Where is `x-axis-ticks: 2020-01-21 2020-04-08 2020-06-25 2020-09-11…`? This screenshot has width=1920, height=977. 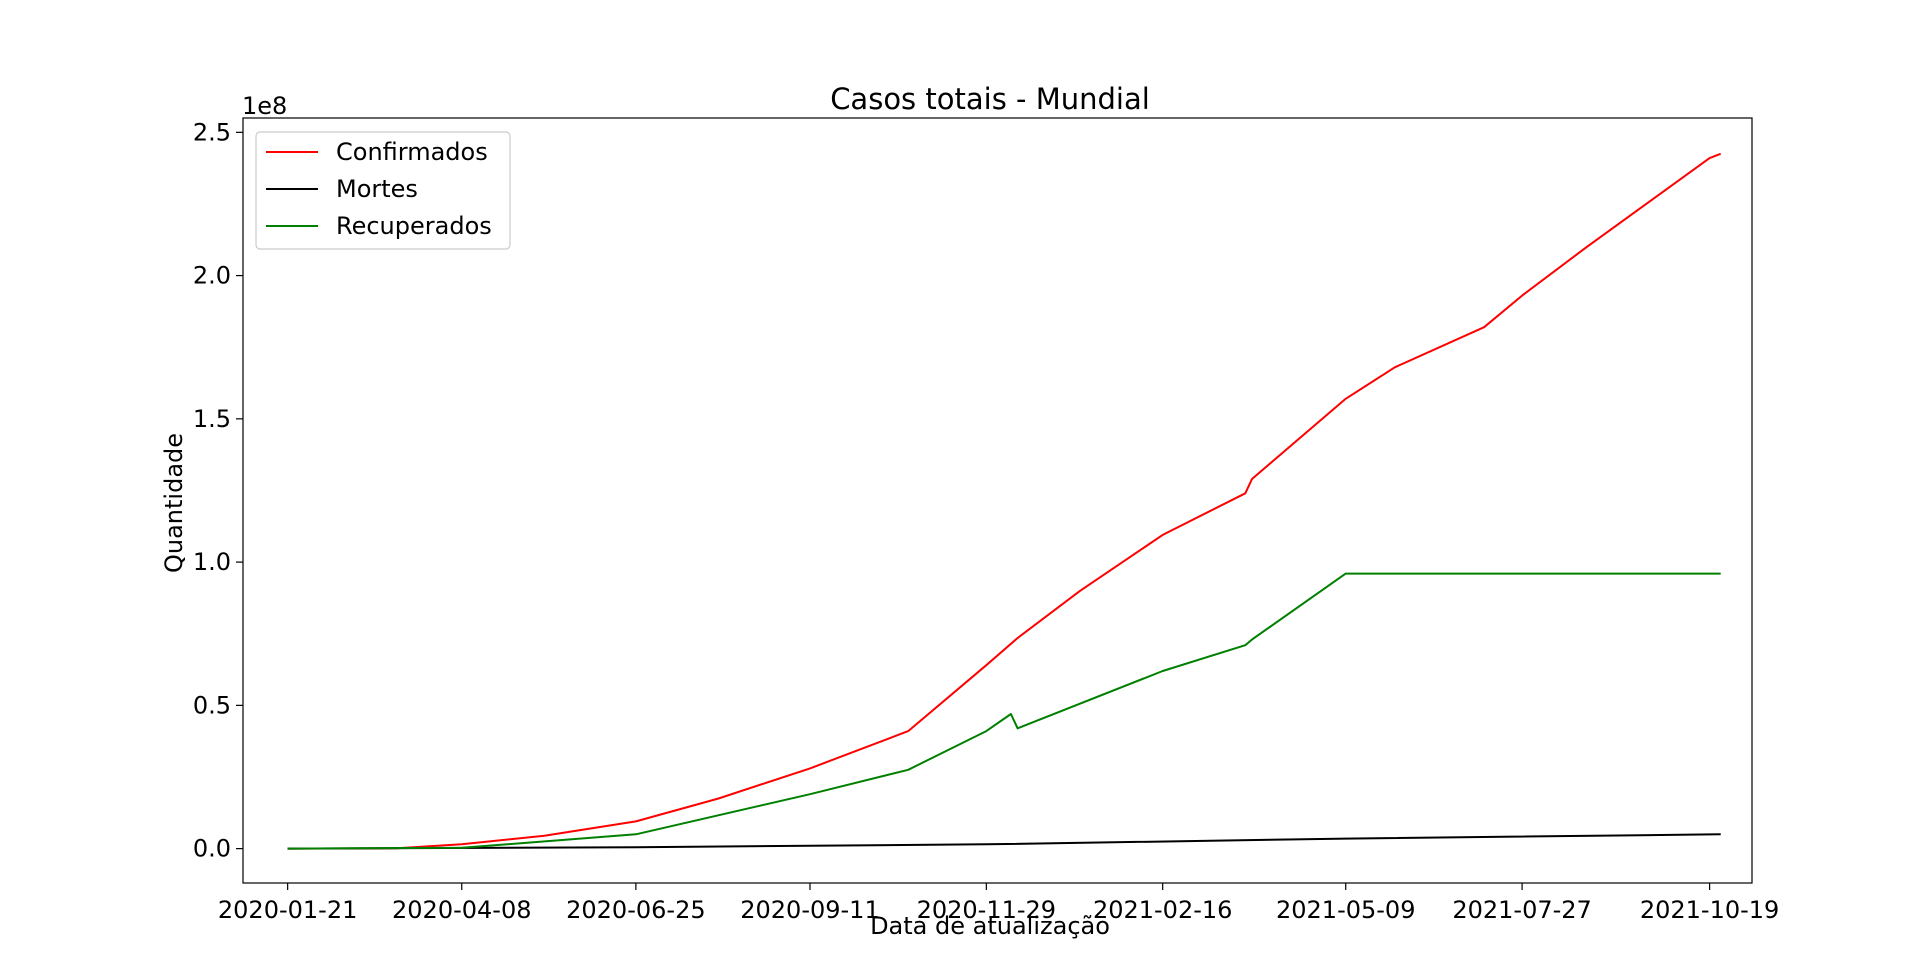 x-axis-ticks: 2020-01-21 2020-04-08 2020-06-25 2020-09-11… is located at coordinates (998, 903).